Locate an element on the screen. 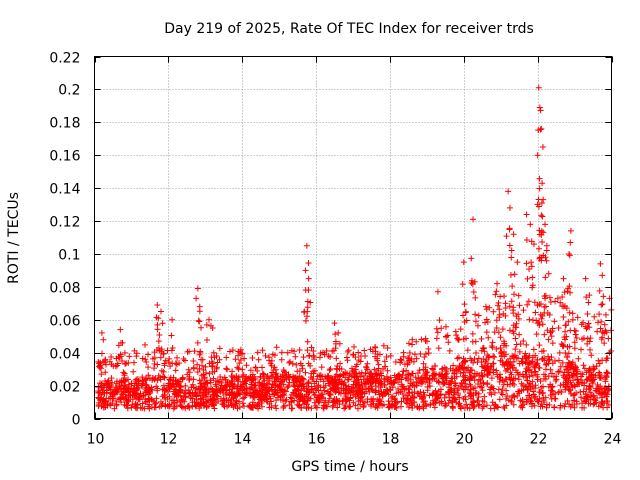 This screenshot has width=640, height=480. x-tick-label: 18 is located at coordinates (391, 440).